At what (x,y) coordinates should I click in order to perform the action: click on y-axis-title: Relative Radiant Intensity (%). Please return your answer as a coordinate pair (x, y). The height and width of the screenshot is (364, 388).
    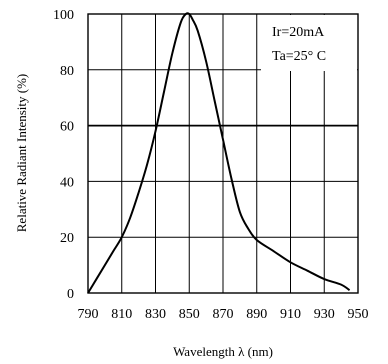
    Looking at the image, I should click on (21, 153).